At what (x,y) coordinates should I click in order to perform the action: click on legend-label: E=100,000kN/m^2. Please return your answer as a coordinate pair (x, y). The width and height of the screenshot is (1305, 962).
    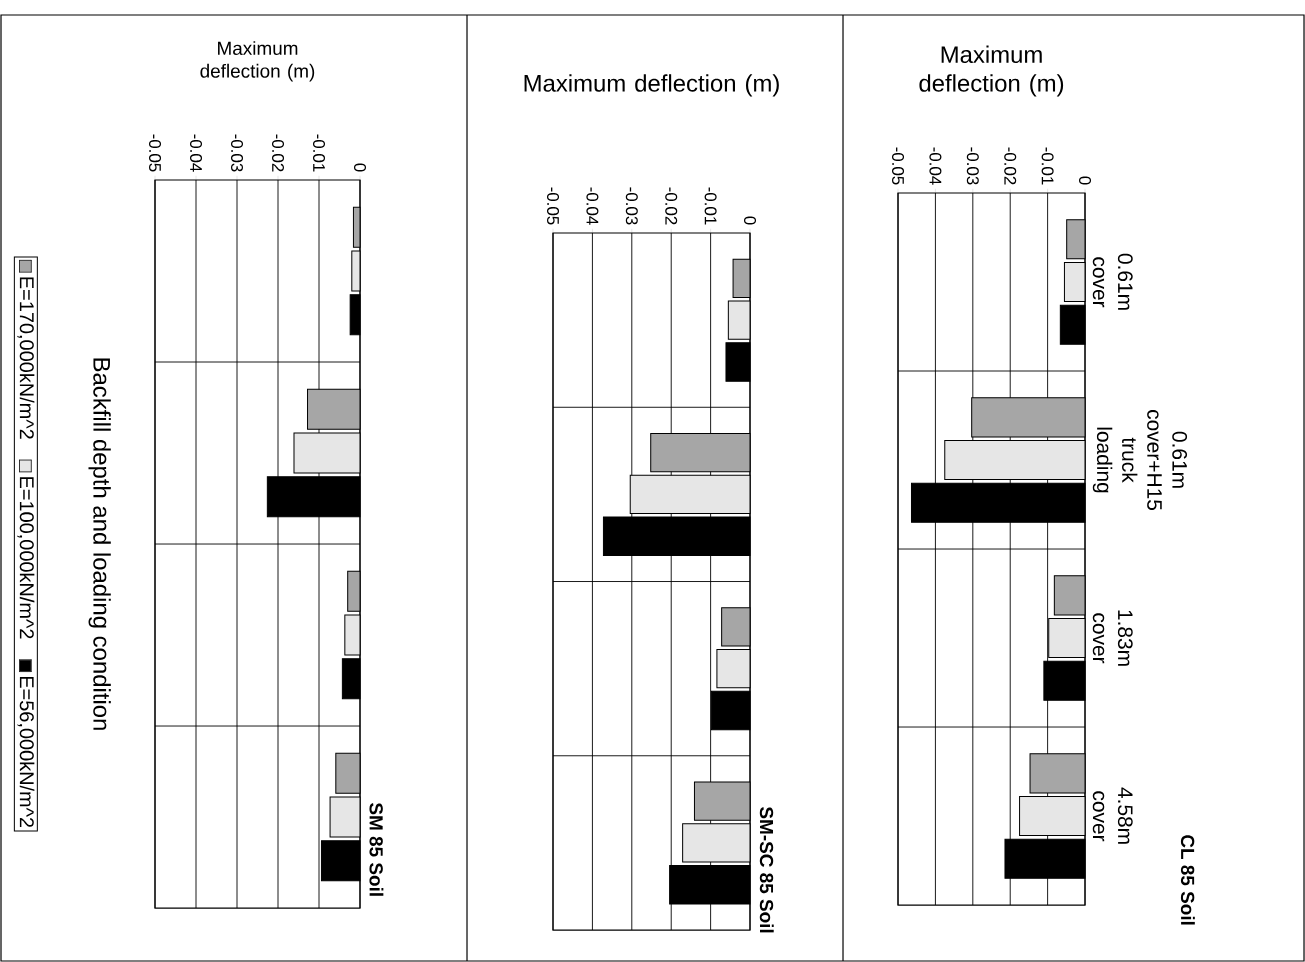
    Looking at the image, I should click on (26, 558).